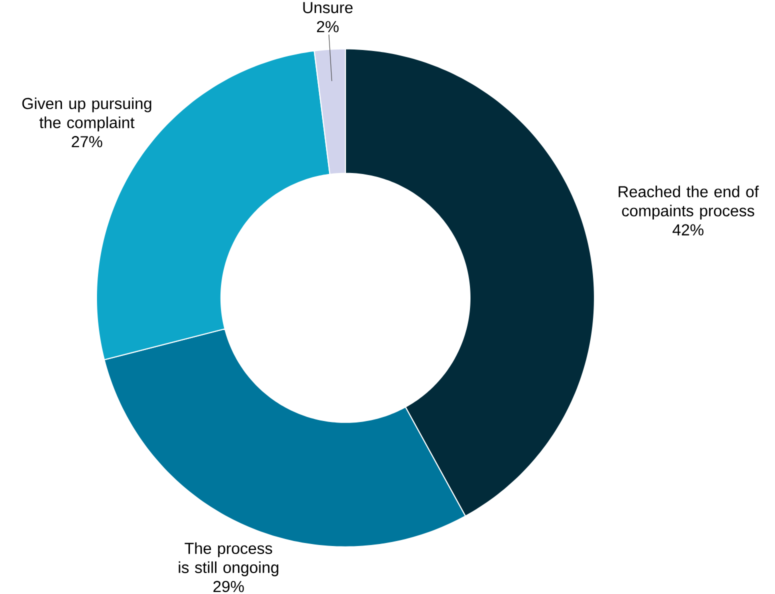  I want to click on data-label: 27%, so click(87, 142).